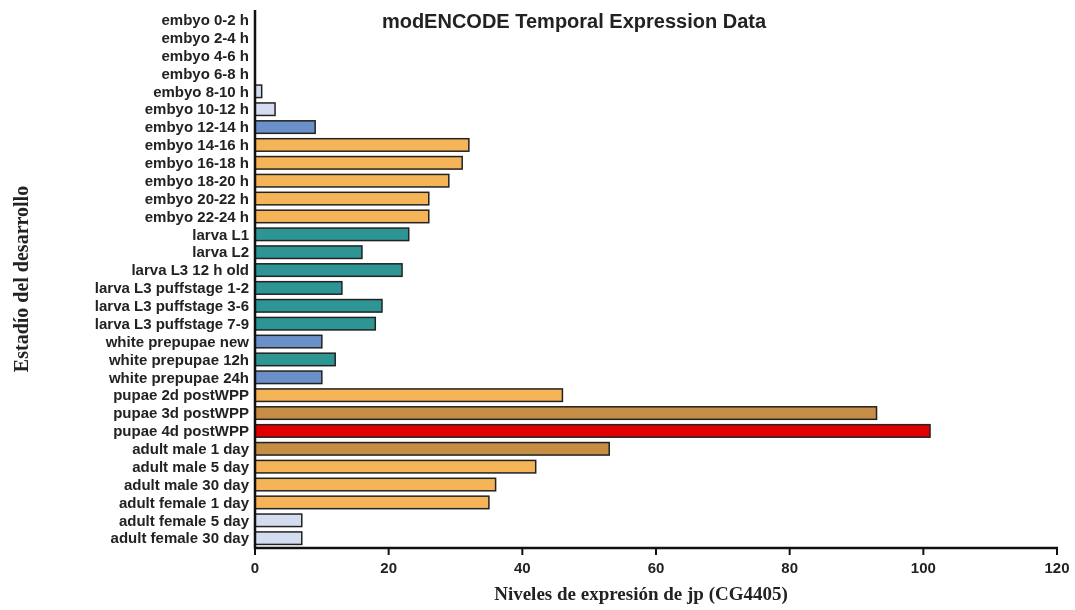 The height and width of the screenshot is (610, 1075). I want to click on y-tick-label: adult female 30 day, so click(180, 538).